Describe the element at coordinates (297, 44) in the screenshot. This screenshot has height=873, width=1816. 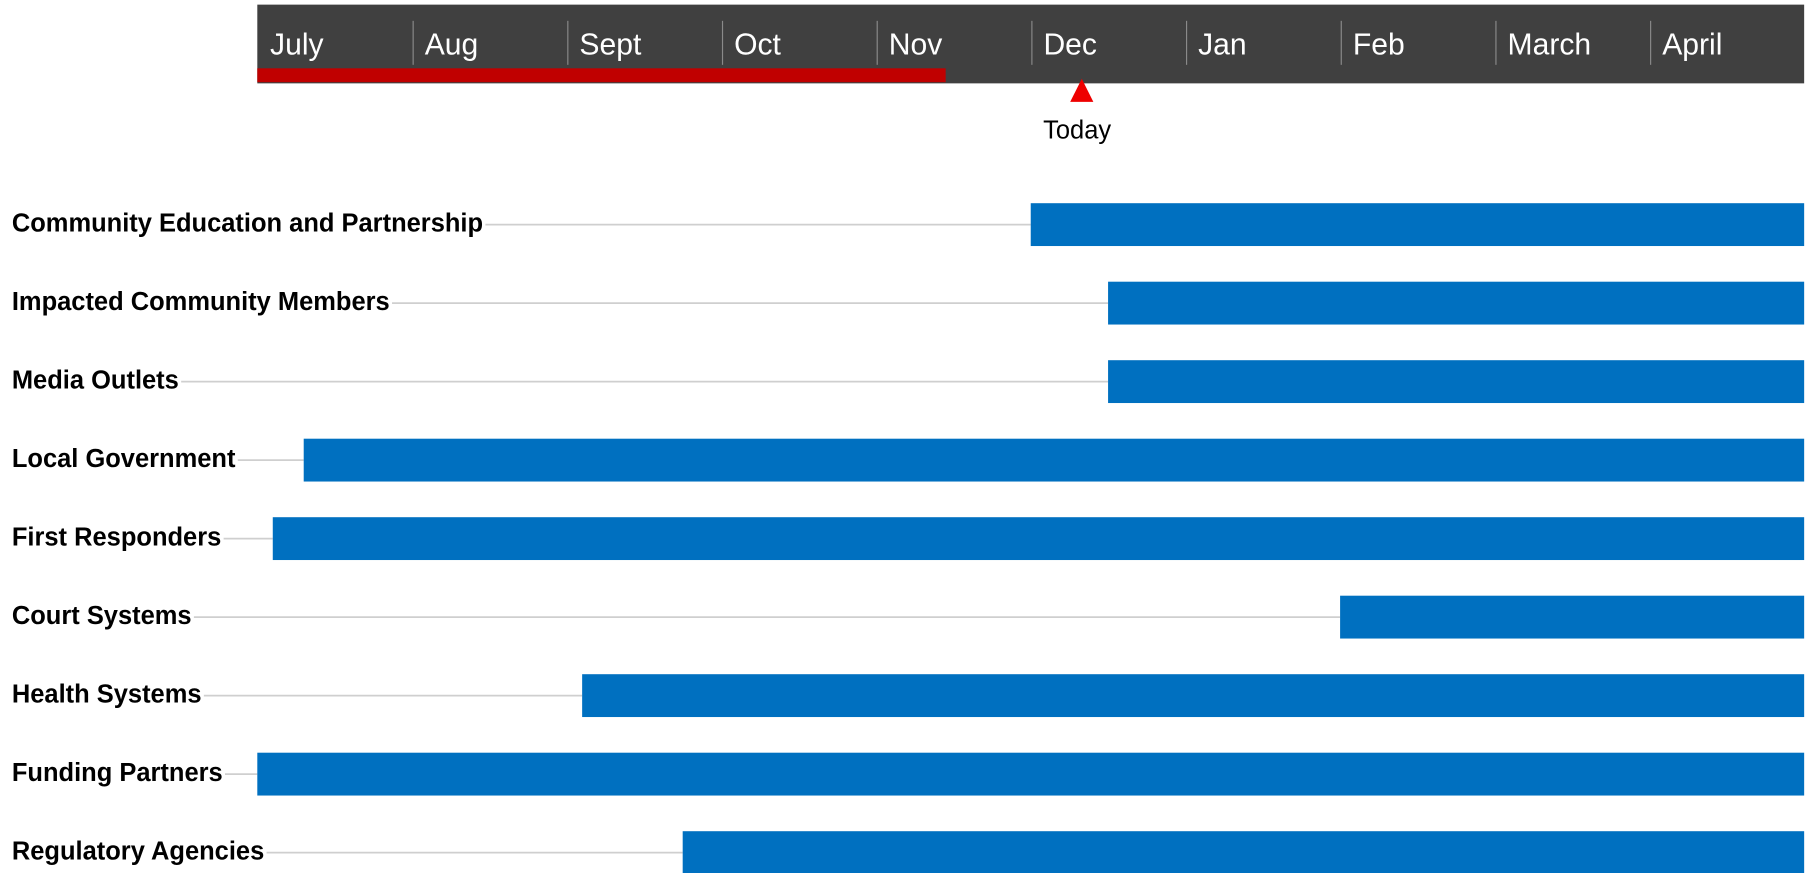
I see `month-label: July` at that location.